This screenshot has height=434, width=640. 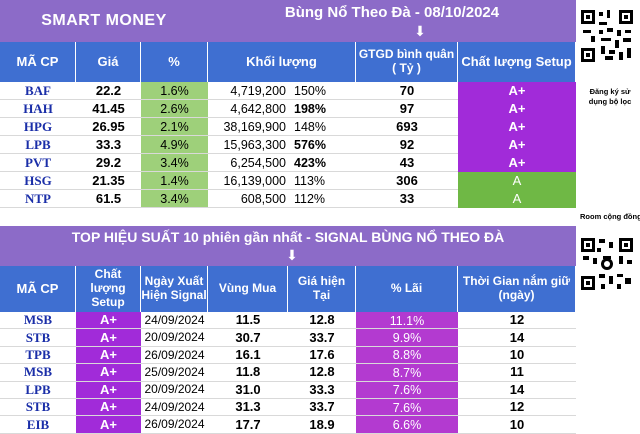 I want to click on buy-zone-value: 11.8, so click(x=248, y=372).